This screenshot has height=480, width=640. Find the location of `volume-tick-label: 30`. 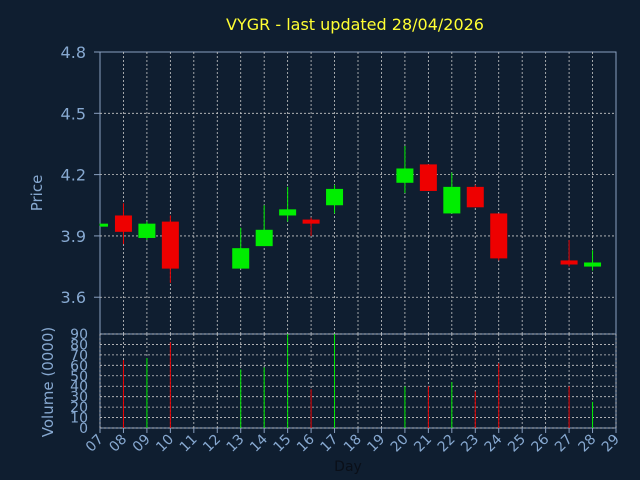

volume-tick-label: 30 is located at coordinates (79, 398).